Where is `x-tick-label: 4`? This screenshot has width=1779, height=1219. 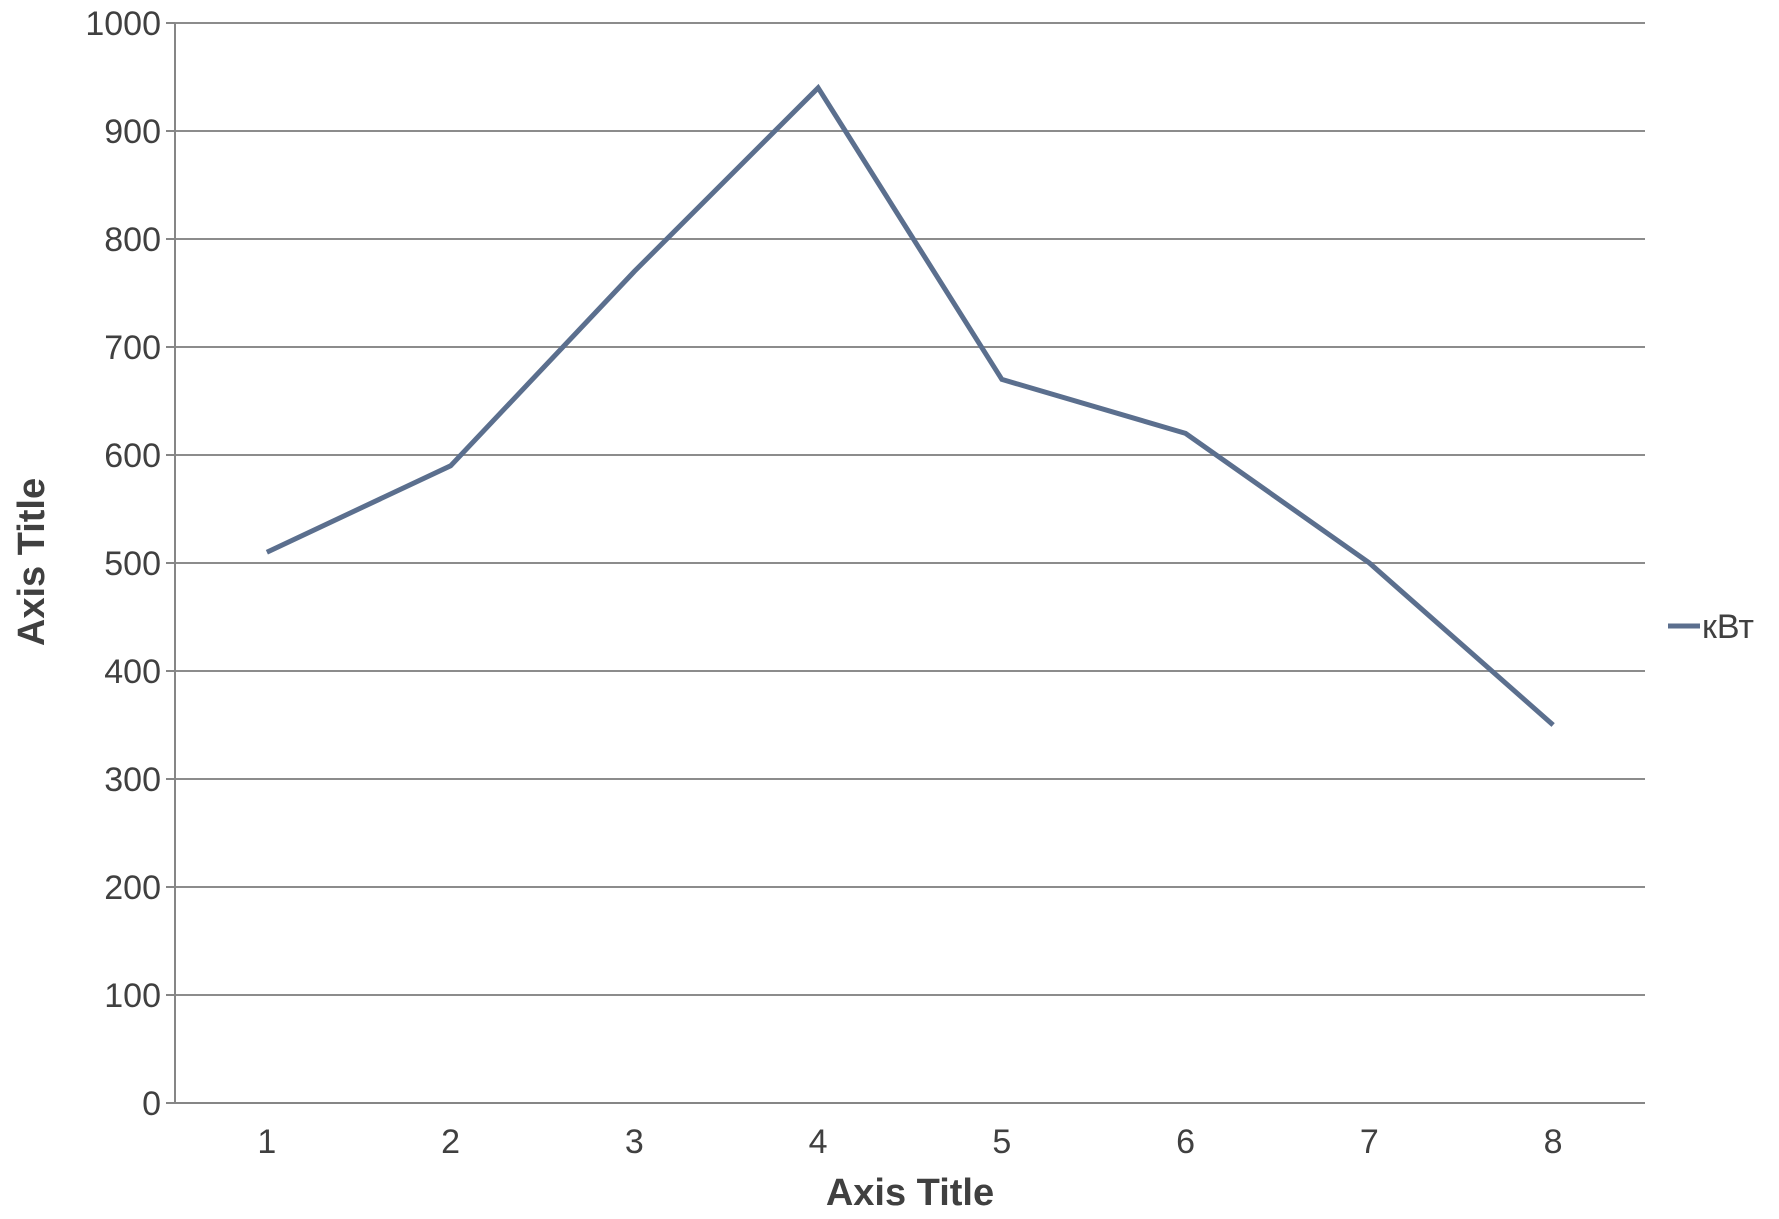 x-tick-label: 4 is located at coordinates (818, 1142).